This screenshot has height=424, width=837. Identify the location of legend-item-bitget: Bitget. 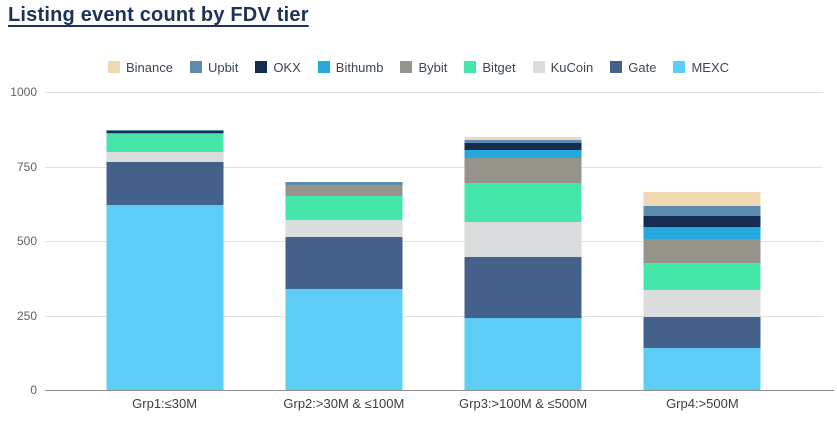
(490, 67).